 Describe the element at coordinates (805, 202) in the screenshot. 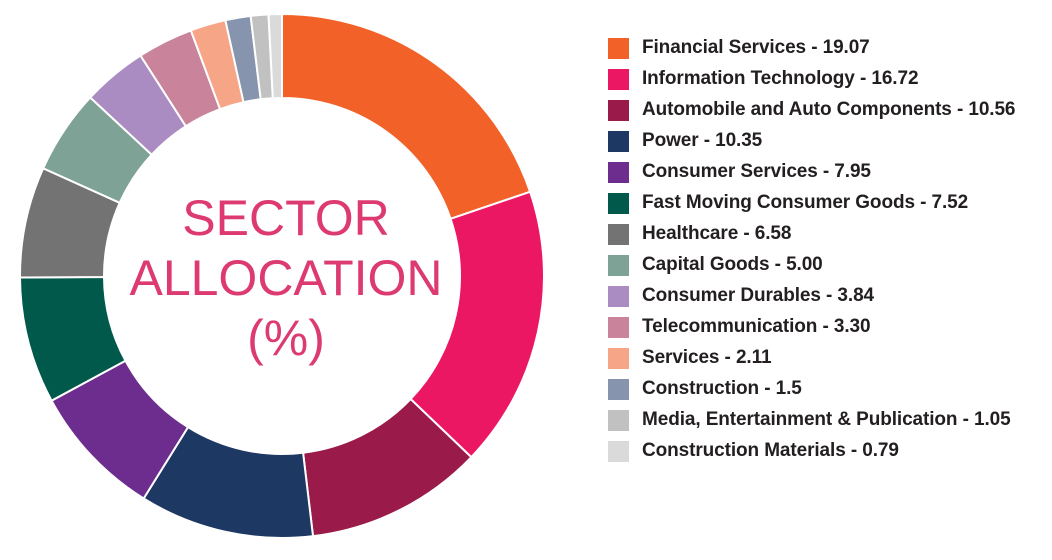

I see `legend-label: Fast Moving Consumer Goods - 7.52` at that location.